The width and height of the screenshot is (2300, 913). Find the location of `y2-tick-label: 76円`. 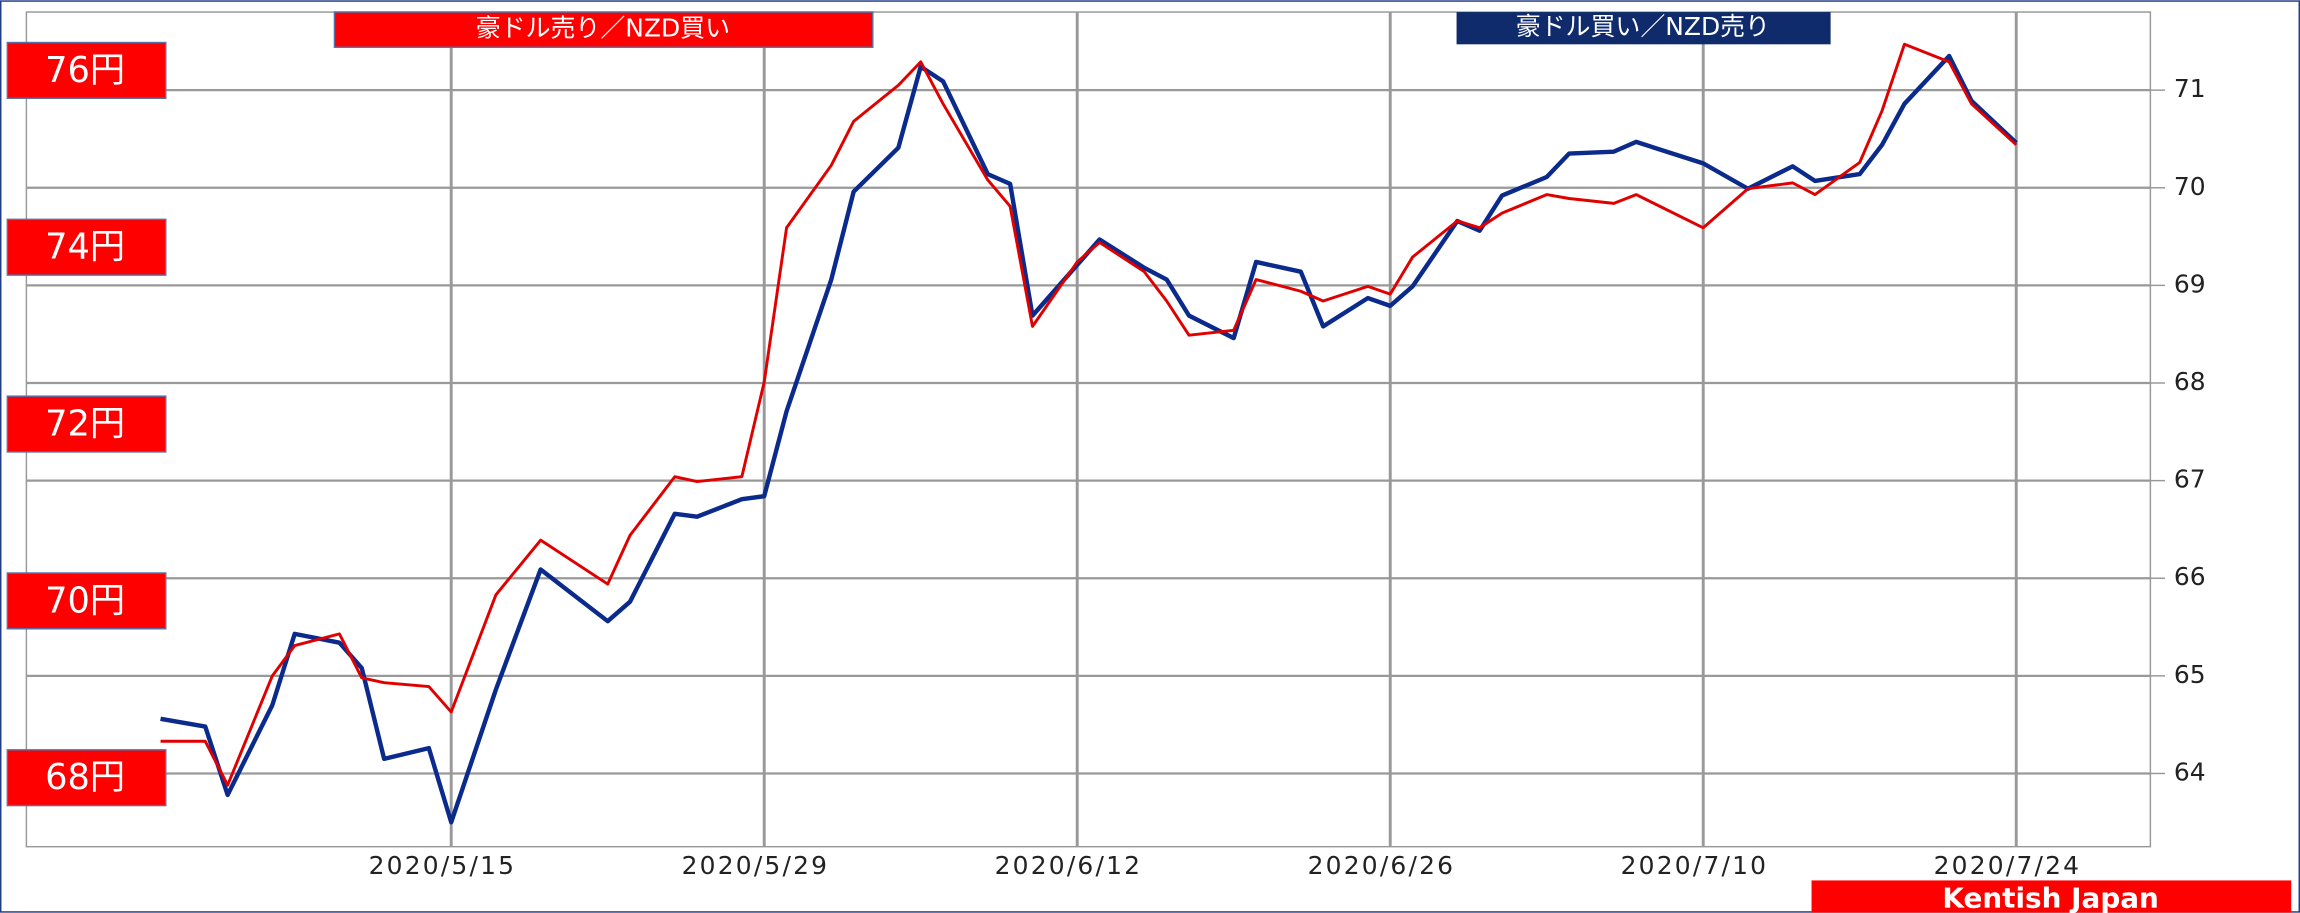

y2-tick-label: 76円 is located at coordinates (85, 70).